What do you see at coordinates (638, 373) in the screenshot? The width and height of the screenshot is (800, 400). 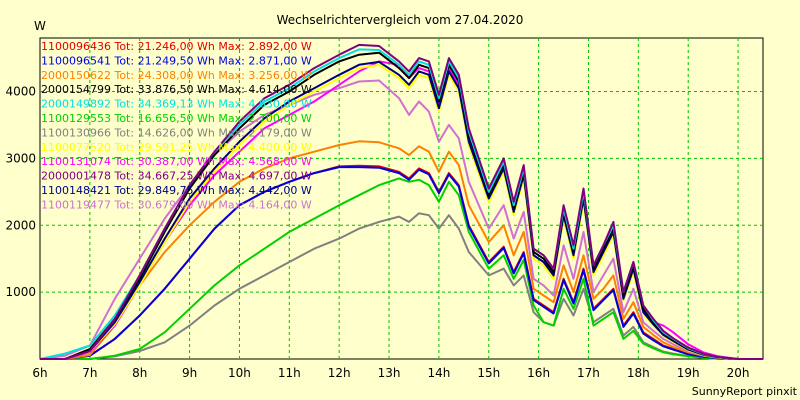 I see `x-tick-label: 18h` at bounding box center [638, 373].